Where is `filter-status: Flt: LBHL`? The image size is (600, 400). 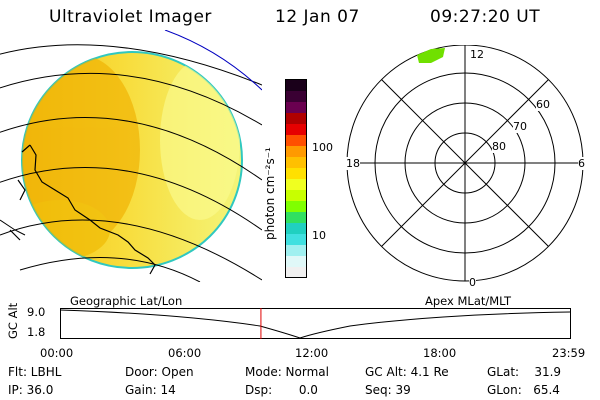
filter-status: Flt: LBHL is located at coordinates (35, 372).